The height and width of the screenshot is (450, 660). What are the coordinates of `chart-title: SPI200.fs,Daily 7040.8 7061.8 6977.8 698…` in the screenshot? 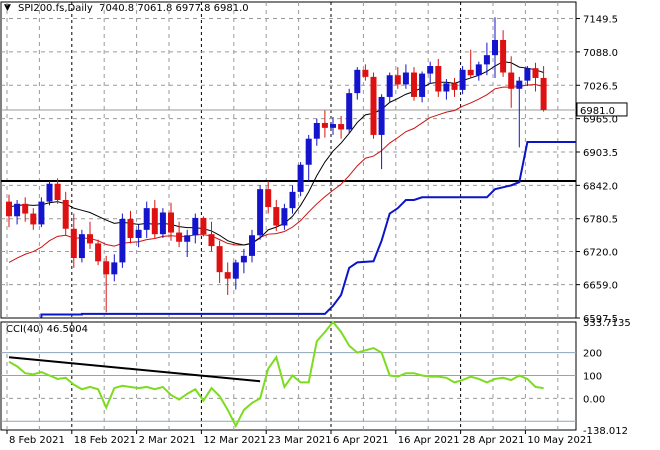 It's located at (133, 8).